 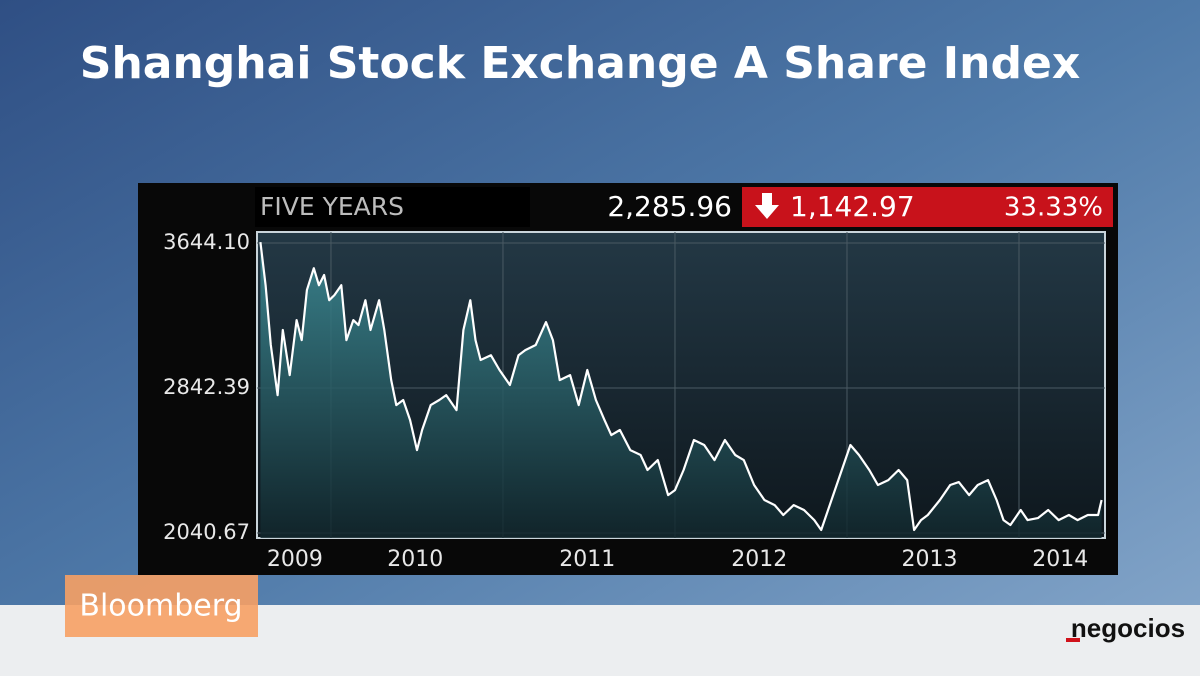 What do you see at coordinates (332, 206) in the screenshot?
I see `period-label: FIVE YEARS` at bounding box center [332, 206].